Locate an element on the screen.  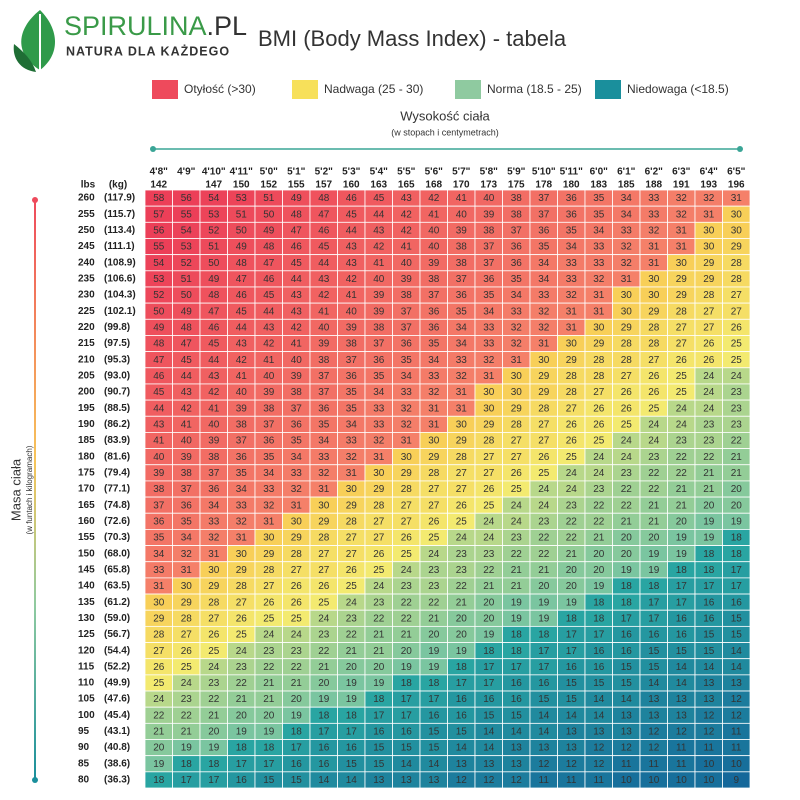
height-cm: 152 is located at coordinates (268, 185).